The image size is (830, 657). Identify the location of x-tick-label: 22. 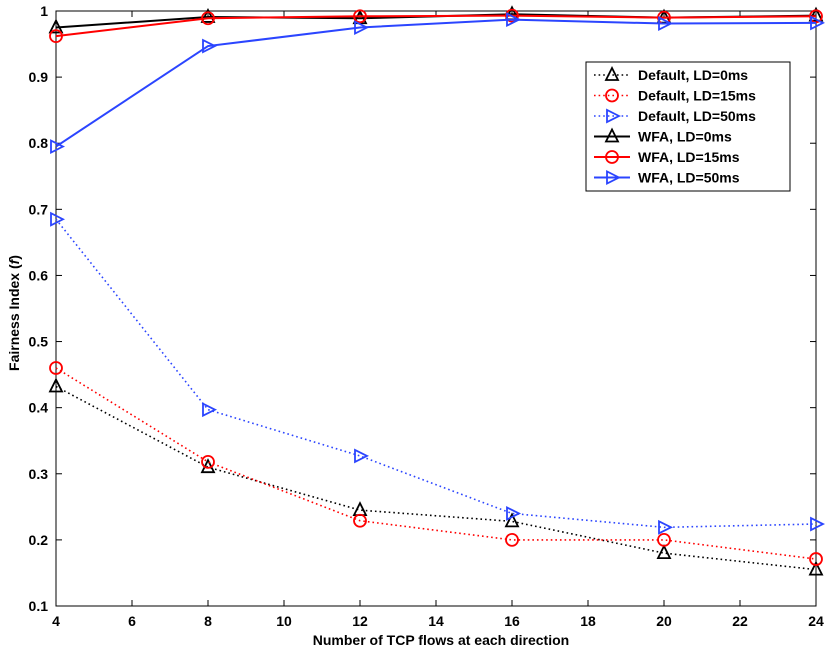
(740, 621).